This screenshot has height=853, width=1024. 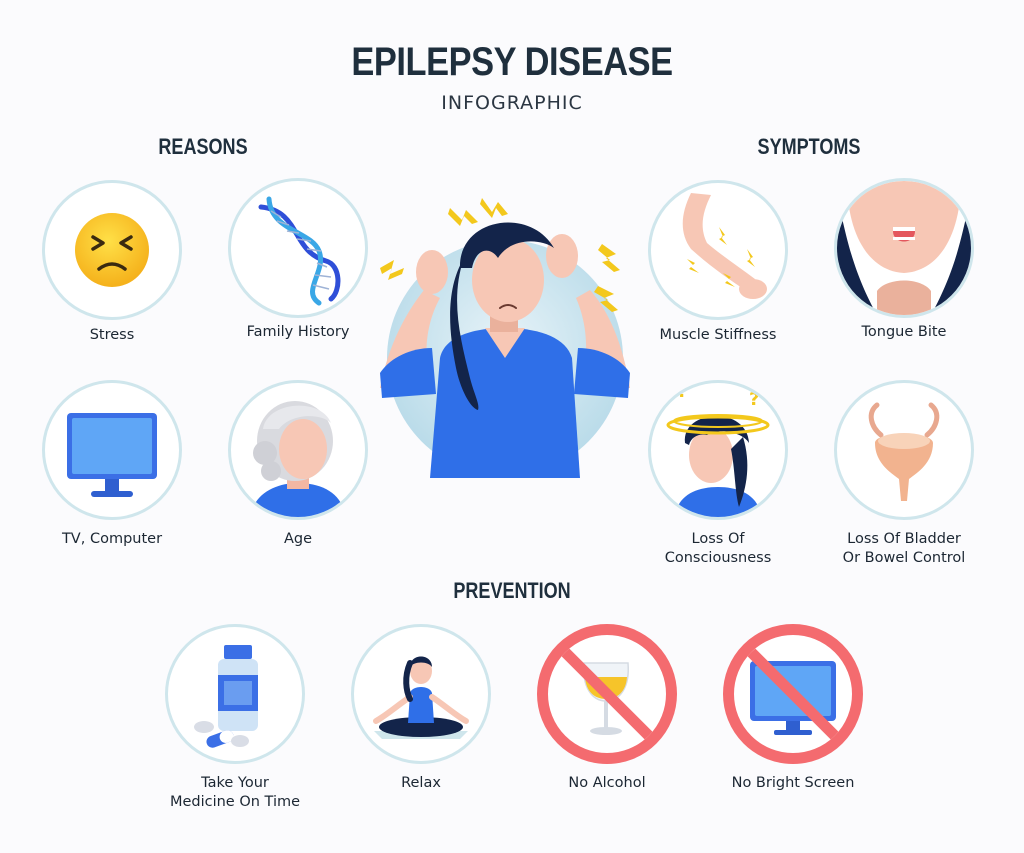 What do you see at coordinates (718, 549) in the screenshot?
I see `symptom-consciousness-label: Loss Of Consciousness` at bounding box center [718, 549].